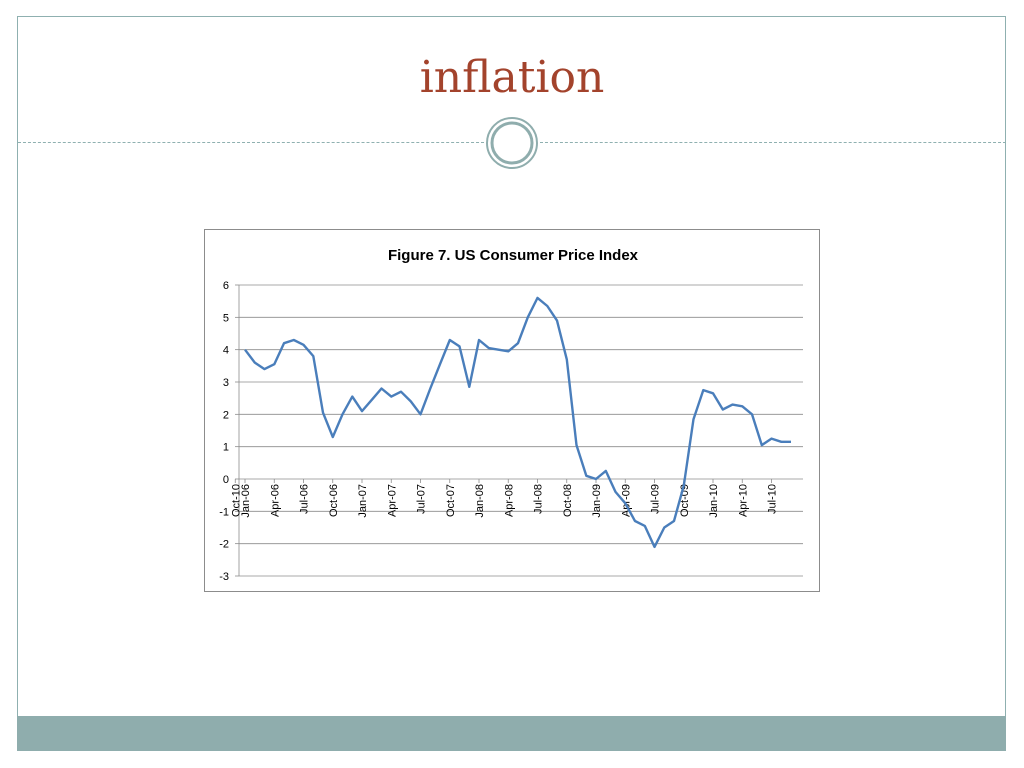 This screenshot has width=1024, height=768. What do you see at coordinates (226, 351) in the screenshot?
I see `y-tick-label: 4` at bounding box center [226, 351].